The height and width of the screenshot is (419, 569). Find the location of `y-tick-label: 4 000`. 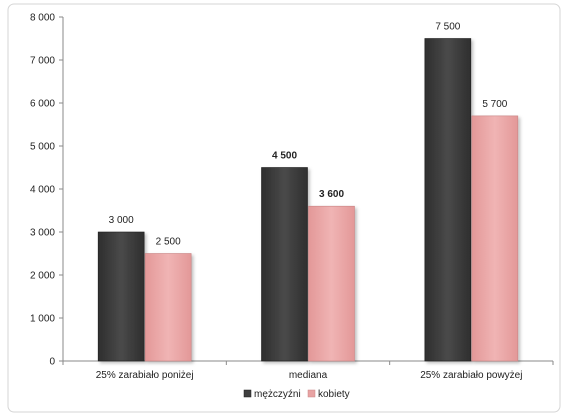

y-tick-label: 4 000 is located at coordinates (42, 190).